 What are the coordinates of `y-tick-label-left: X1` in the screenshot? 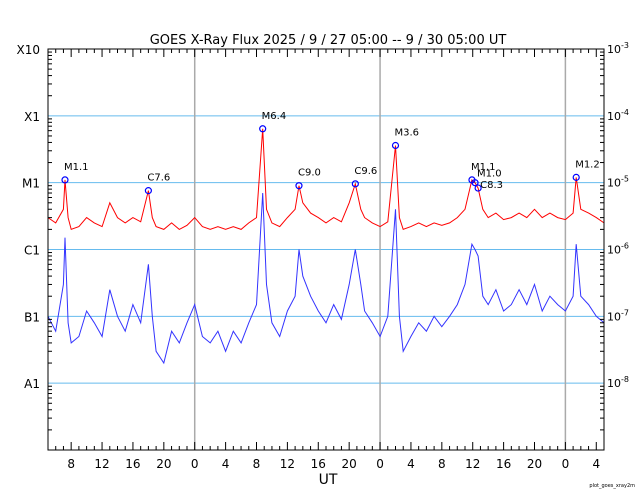 It's located at (32, 117).